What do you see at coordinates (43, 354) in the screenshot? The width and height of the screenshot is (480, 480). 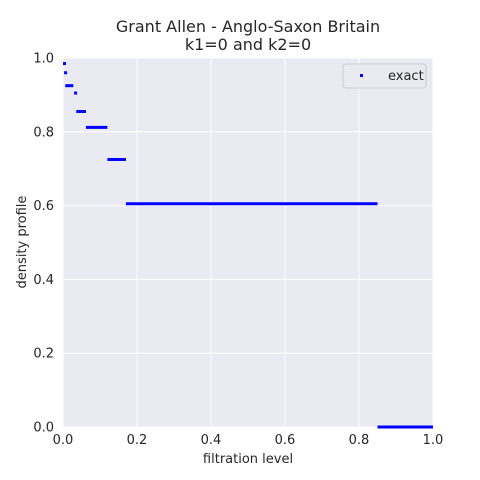 I see `y-tick-label: 0.2` at bounding box center [43, 354].